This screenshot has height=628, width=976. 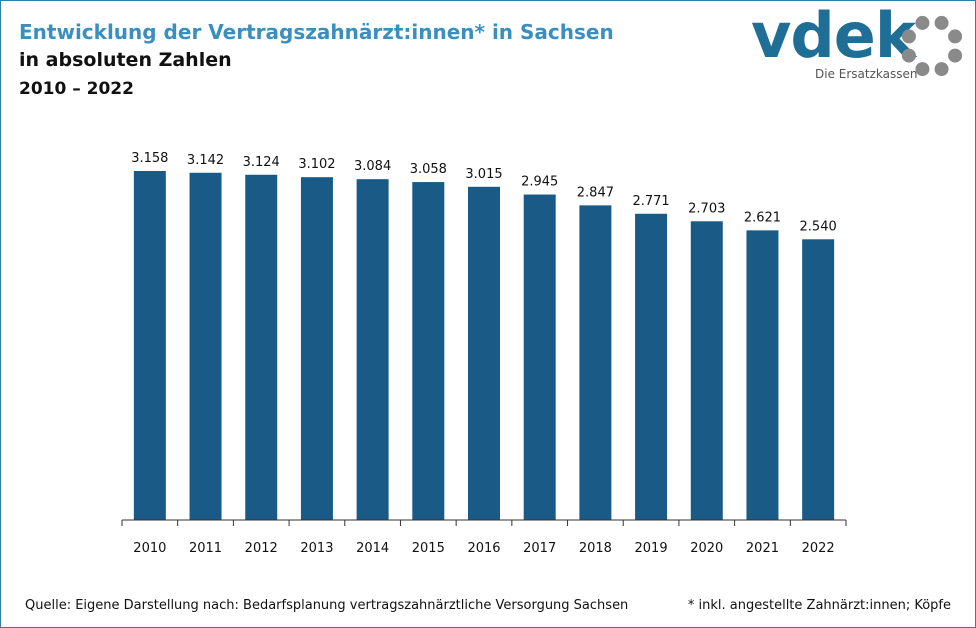 What do you see at coordinates (149, 548) in the screenshot?
I see `x-tick-label-2010: 2010` at bounding box center [149, 548].